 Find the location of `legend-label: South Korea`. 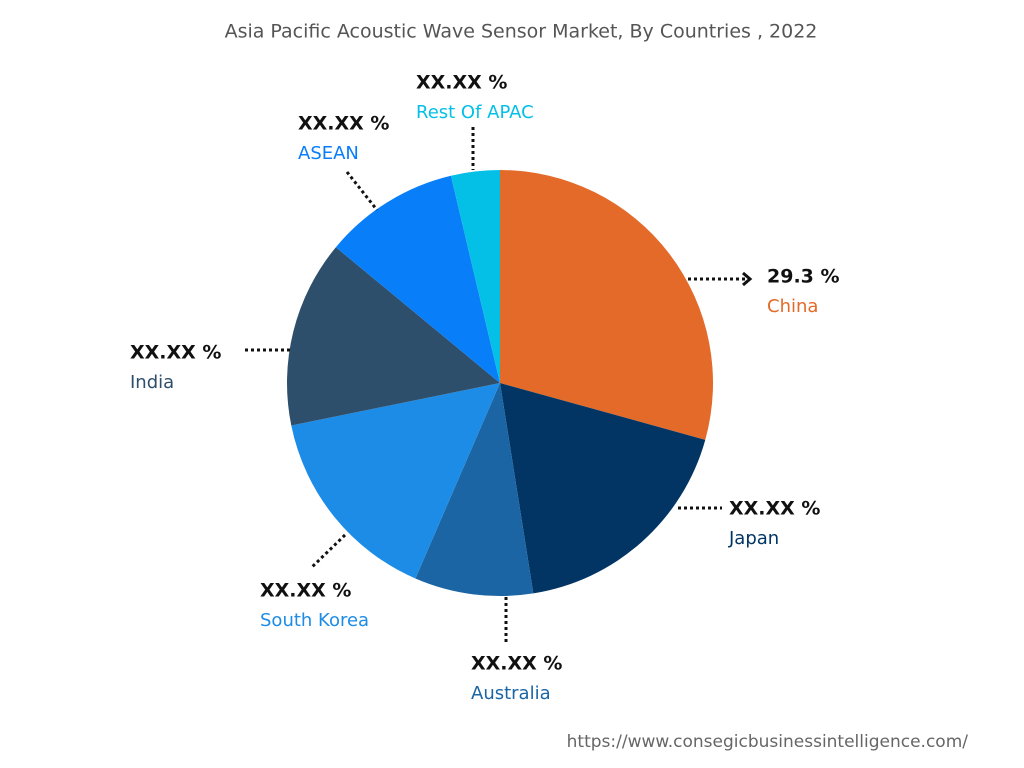

legend-label: South Korea is located at coordinates (314, 620).